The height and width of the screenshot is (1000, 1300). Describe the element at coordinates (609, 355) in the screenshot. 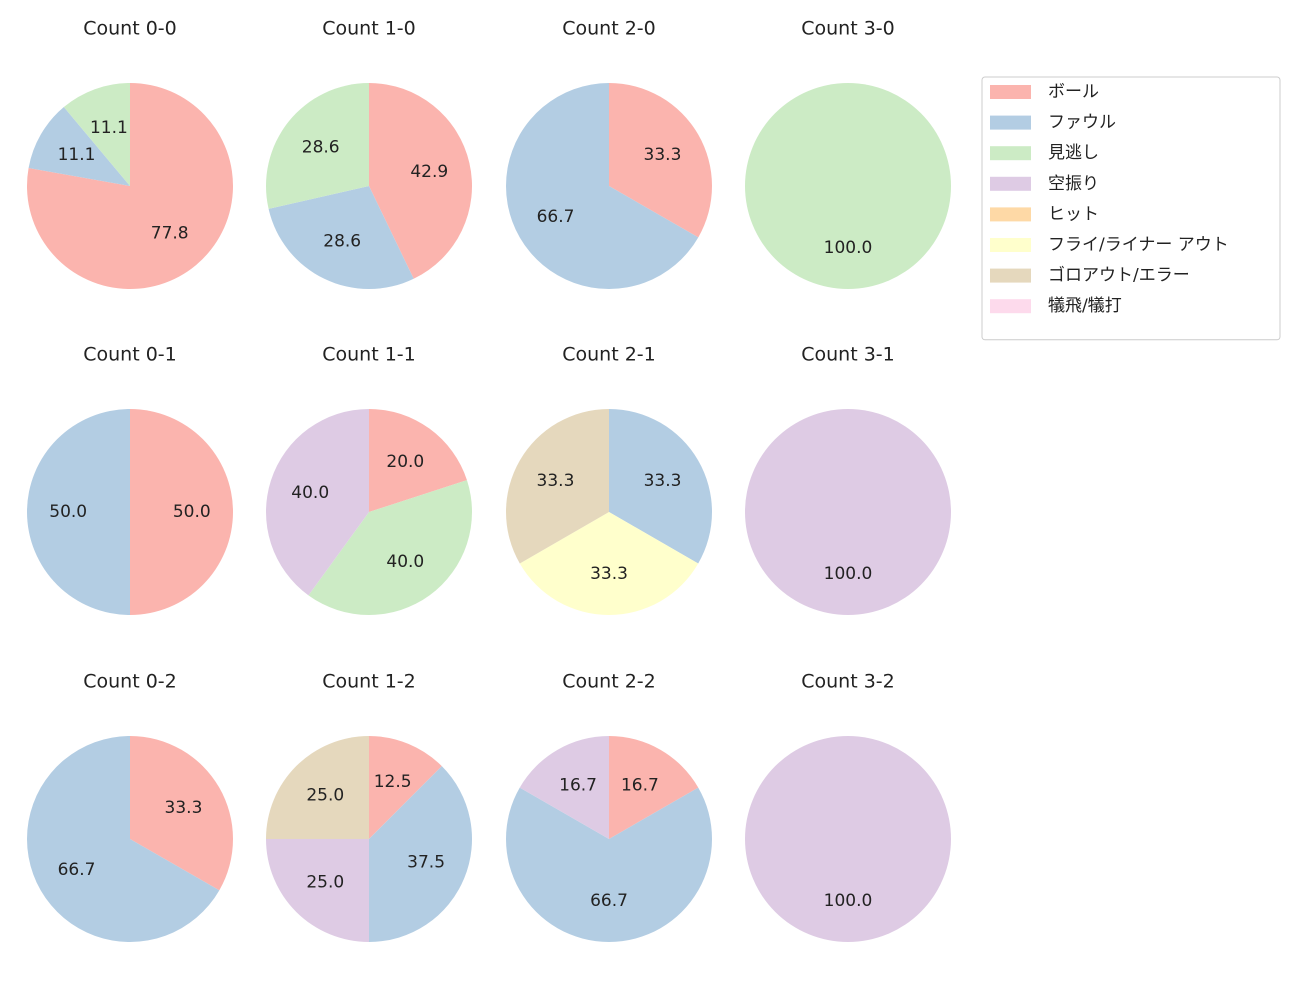

I see `chart-title: Count 2-1` at that location.